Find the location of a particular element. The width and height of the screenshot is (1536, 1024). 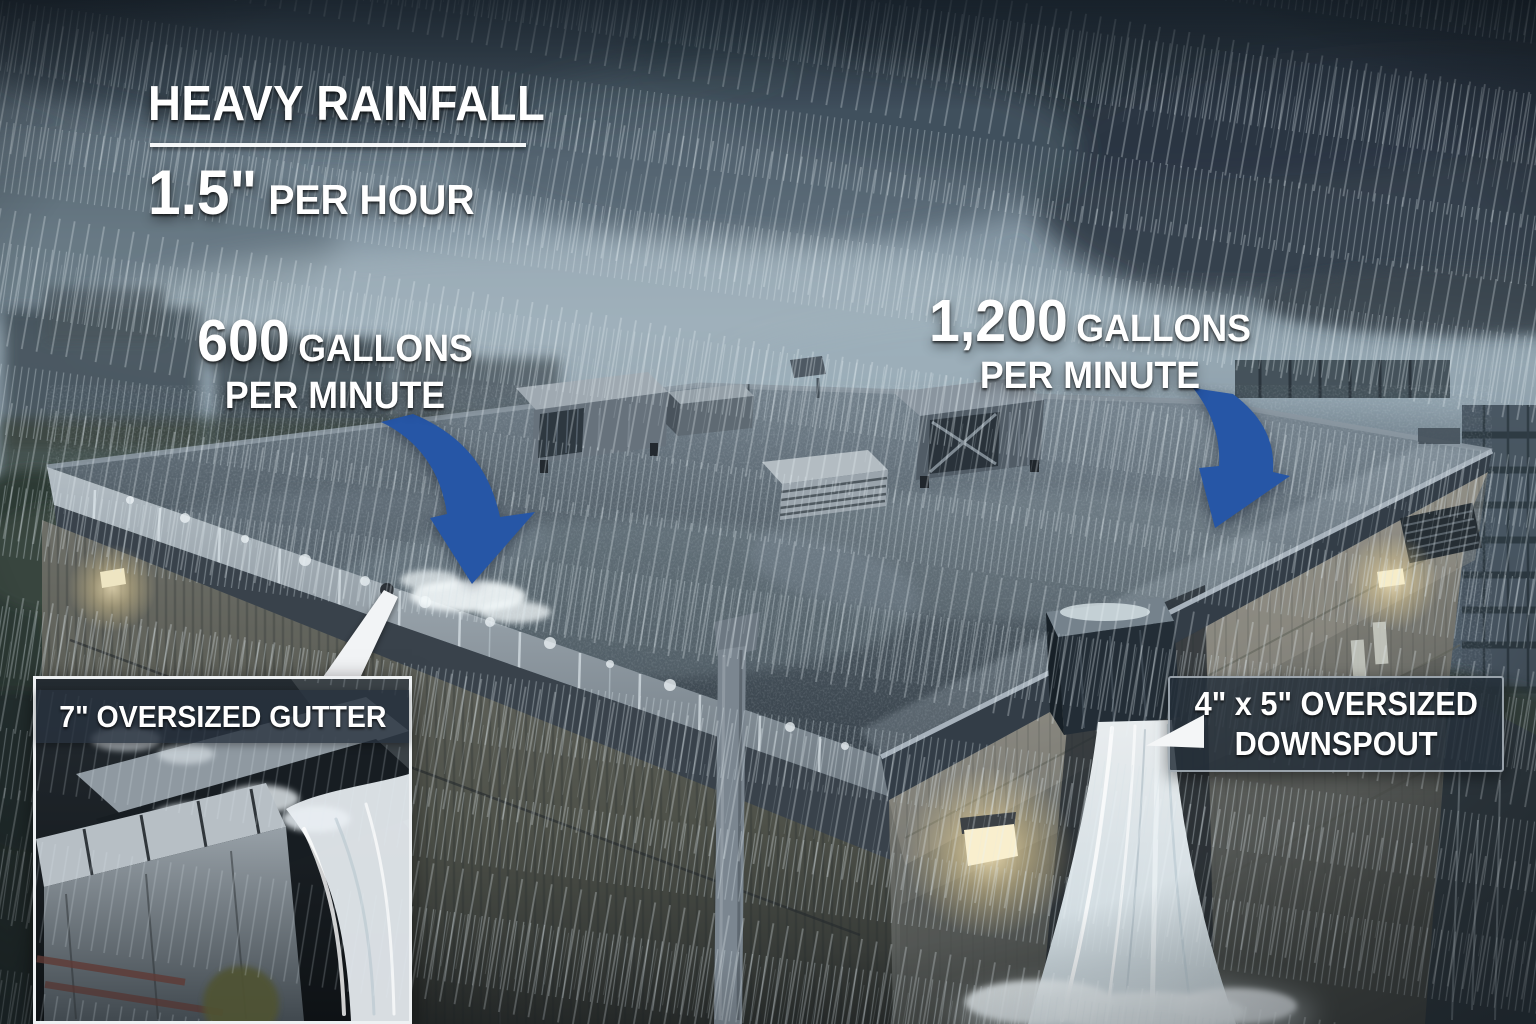

flow-stat-right: 1,200 GALLONS PER MINUTE is located at coordinates (1090, 342).